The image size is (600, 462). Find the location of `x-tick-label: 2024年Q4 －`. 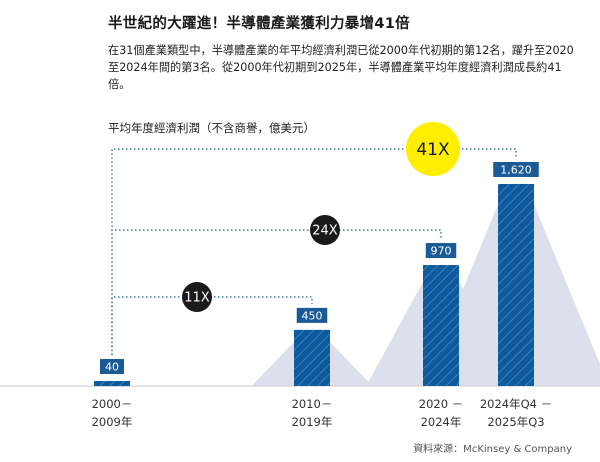

x-tick-label: 2024年Q4 － is located at coordinates (516, 404).